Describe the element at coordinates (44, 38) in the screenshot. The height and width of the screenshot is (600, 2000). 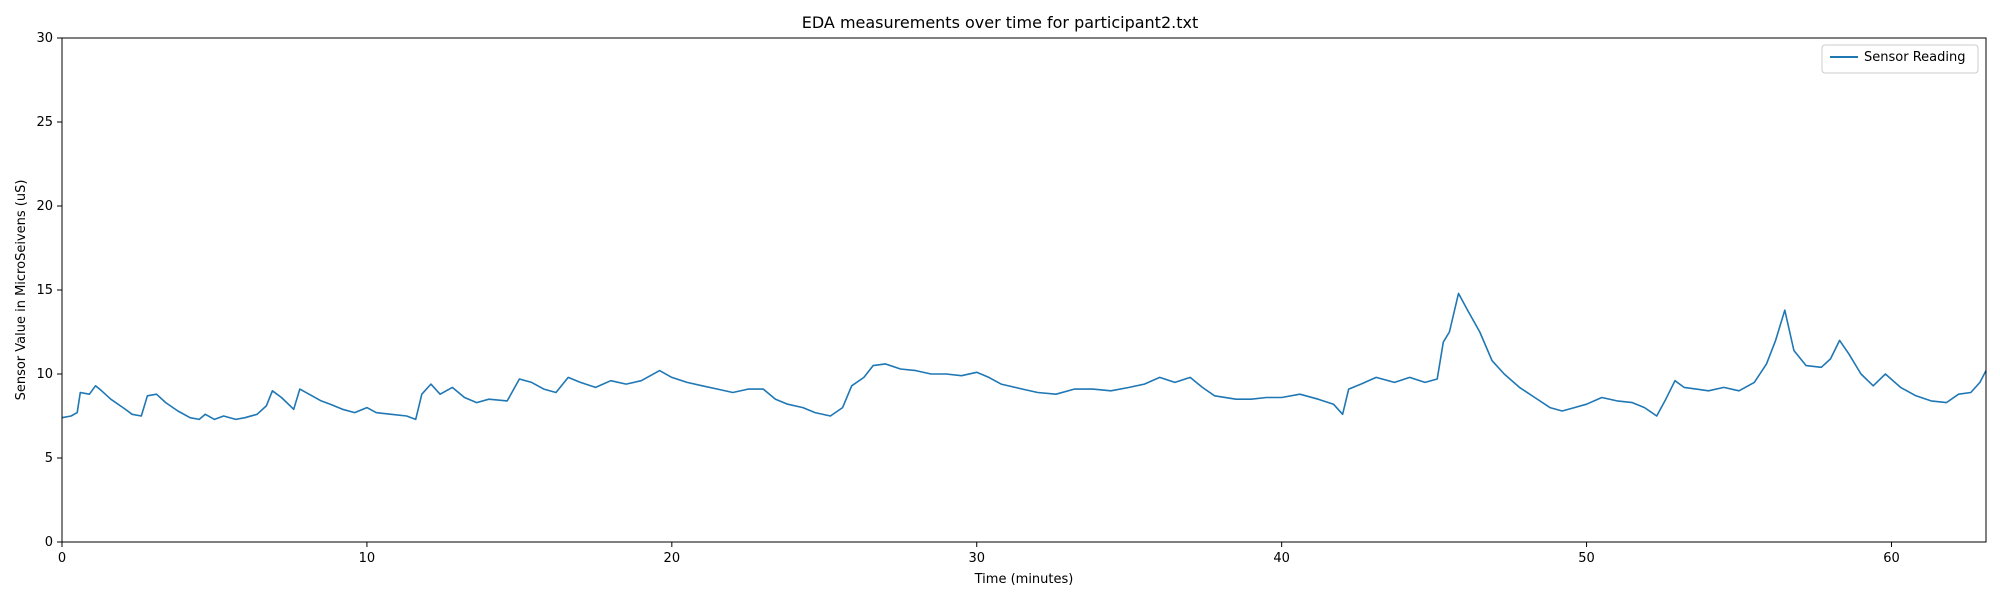
I see `y-tick-label: 30` at that location.